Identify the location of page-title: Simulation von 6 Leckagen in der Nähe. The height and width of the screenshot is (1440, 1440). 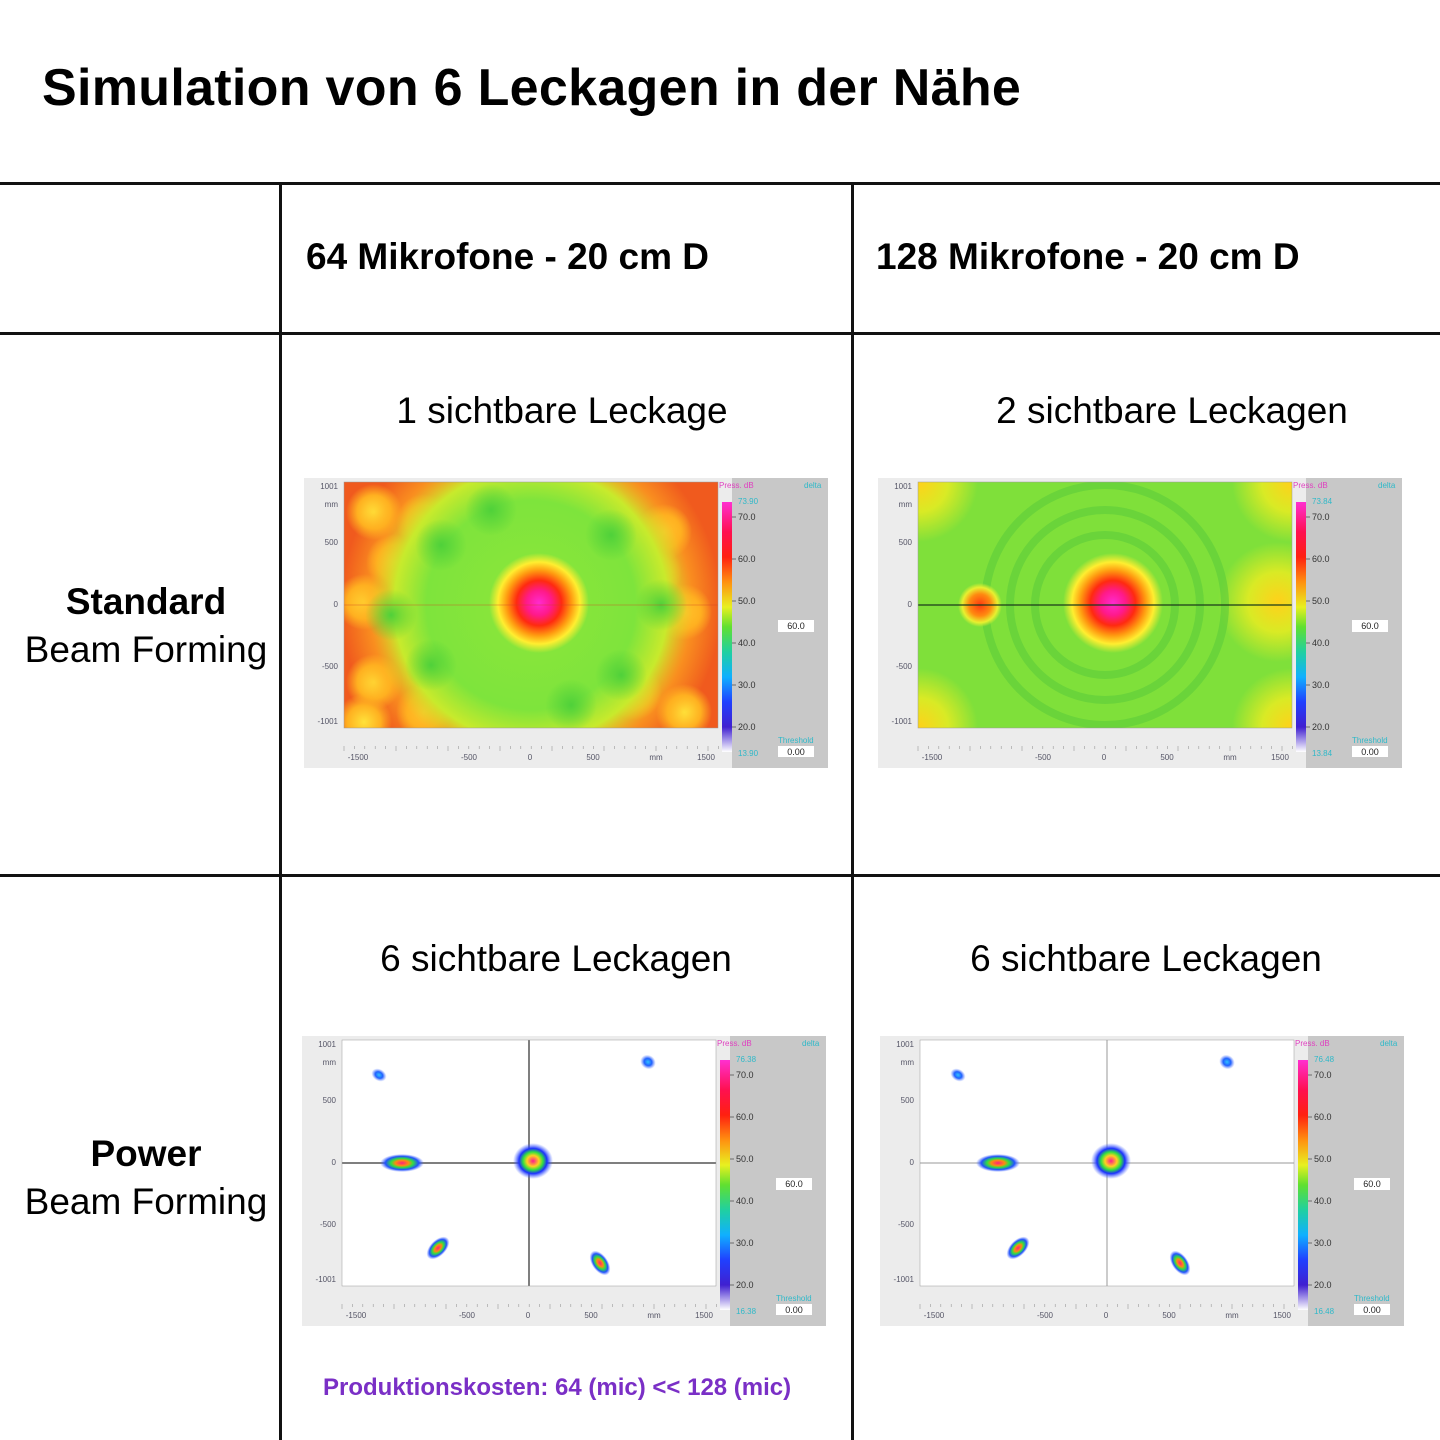
(532, 88).